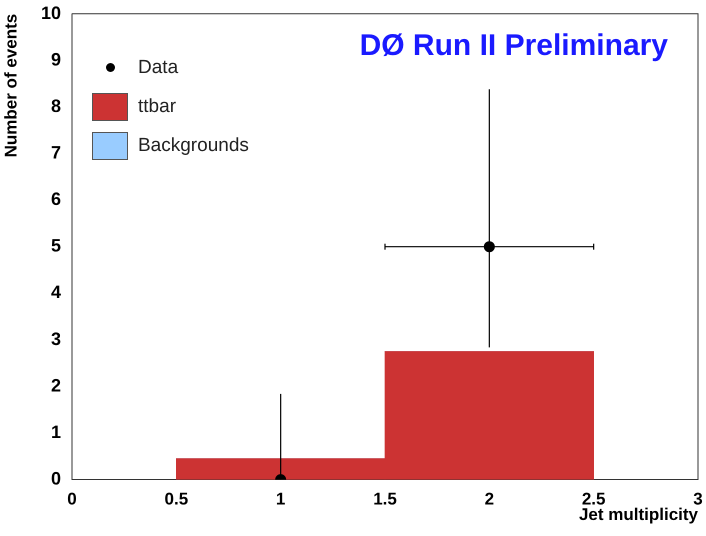  Describe the element at coordinates (489, 498) in the screenshot. I see `x-tick-label: 2` at that location.